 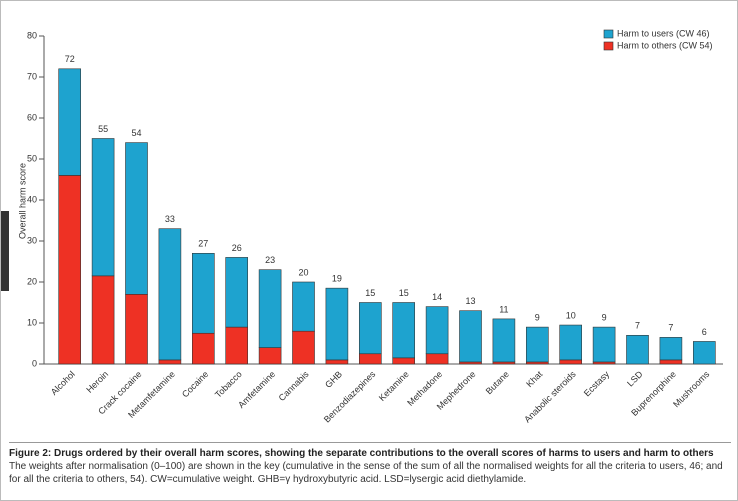 I want to click on y-tick-label: 30, so click(x=32, y=240).